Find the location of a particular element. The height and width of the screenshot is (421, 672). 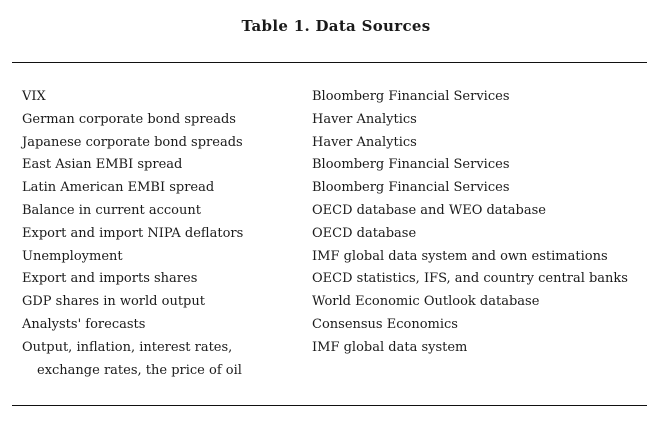

variable-cell: Export and import NIPA deflators is located at coordinates (133, 233).